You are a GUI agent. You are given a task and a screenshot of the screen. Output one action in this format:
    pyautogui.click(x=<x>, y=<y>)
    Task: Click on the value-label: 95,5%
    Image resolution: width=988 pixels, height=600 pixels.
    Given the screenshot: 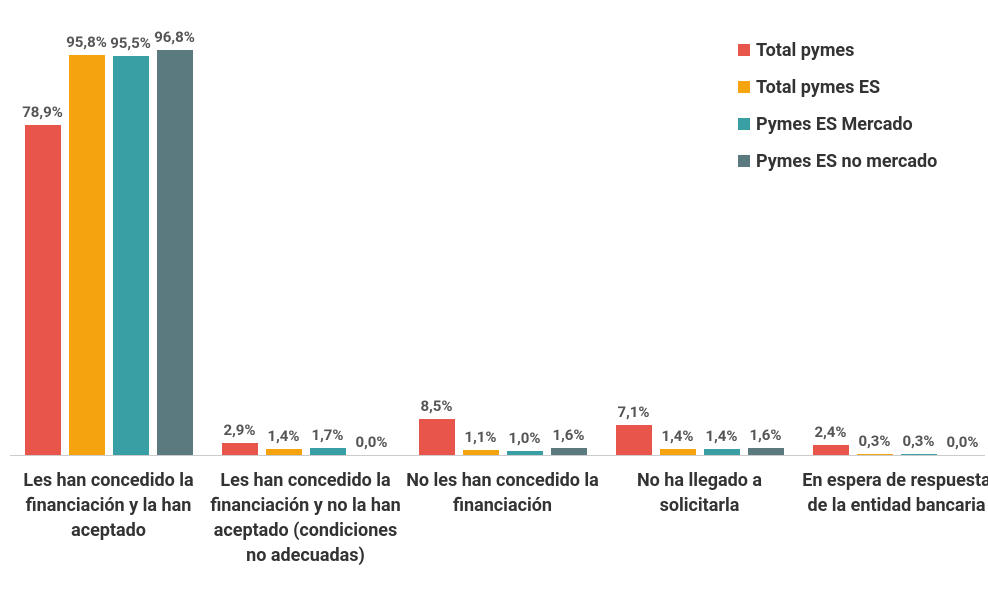 What is the action you would take?
    pyautogui.click(x=130, y=42)
    